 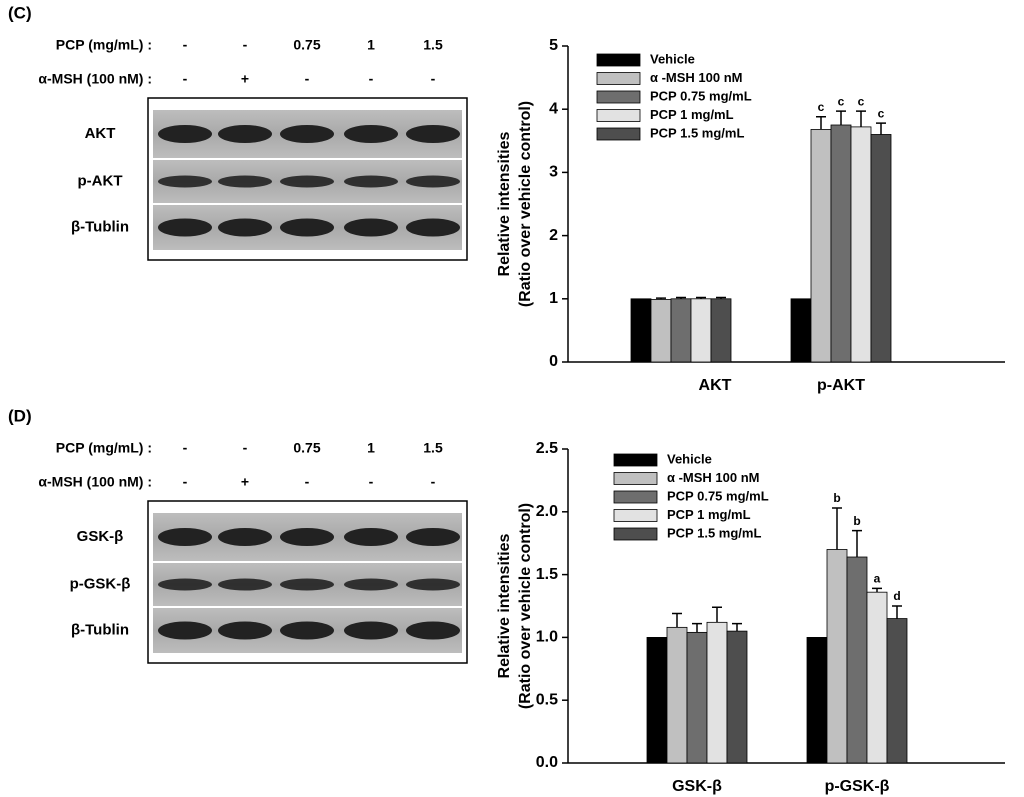 I want to click on y-tick-label: 0, so click(x=553, y=361).